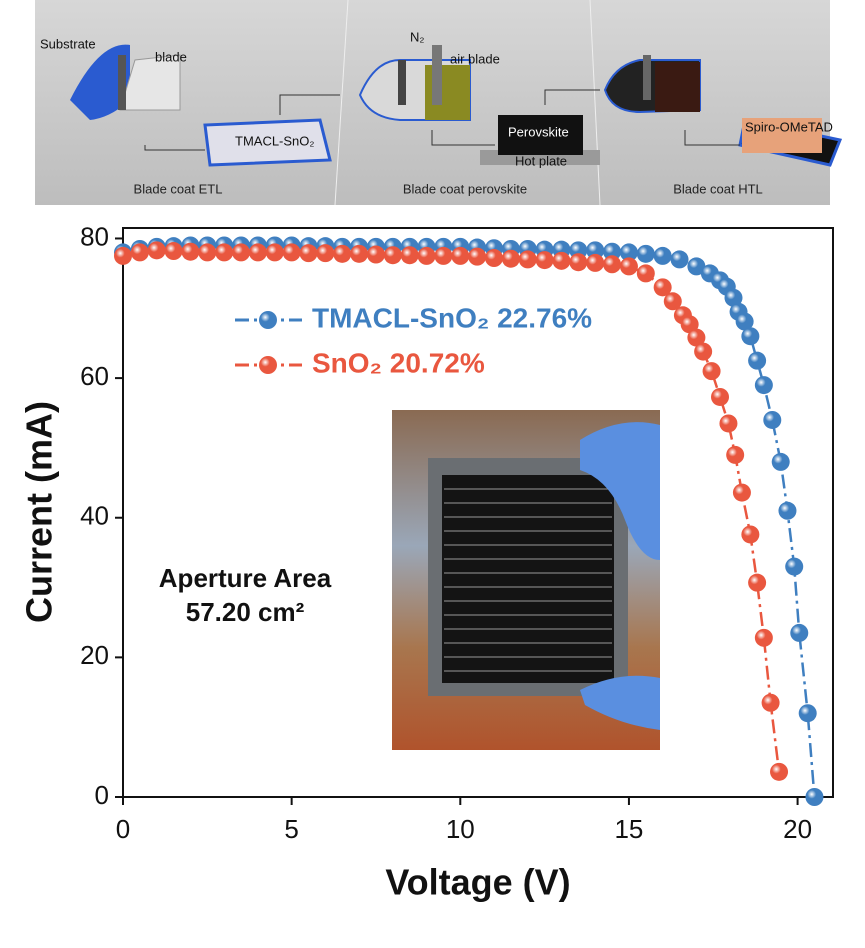 The width and height of the screenshot is (865, 948). What do you see at coordinates (465, 188) in the screenshot?
I see `caption: Blade coat perovskite` at bounding box center [465, 188].